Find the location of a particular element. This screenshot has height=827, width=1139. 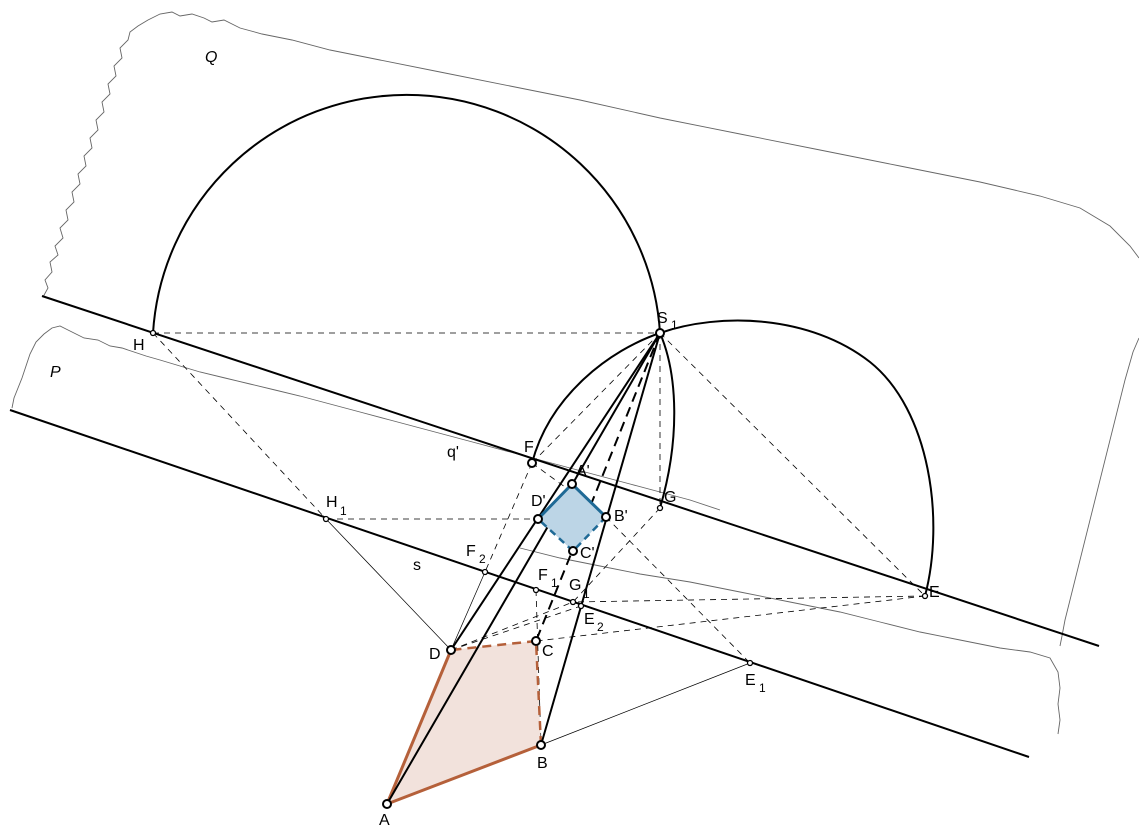

label-f1: F is located at coordinates (543, 575).